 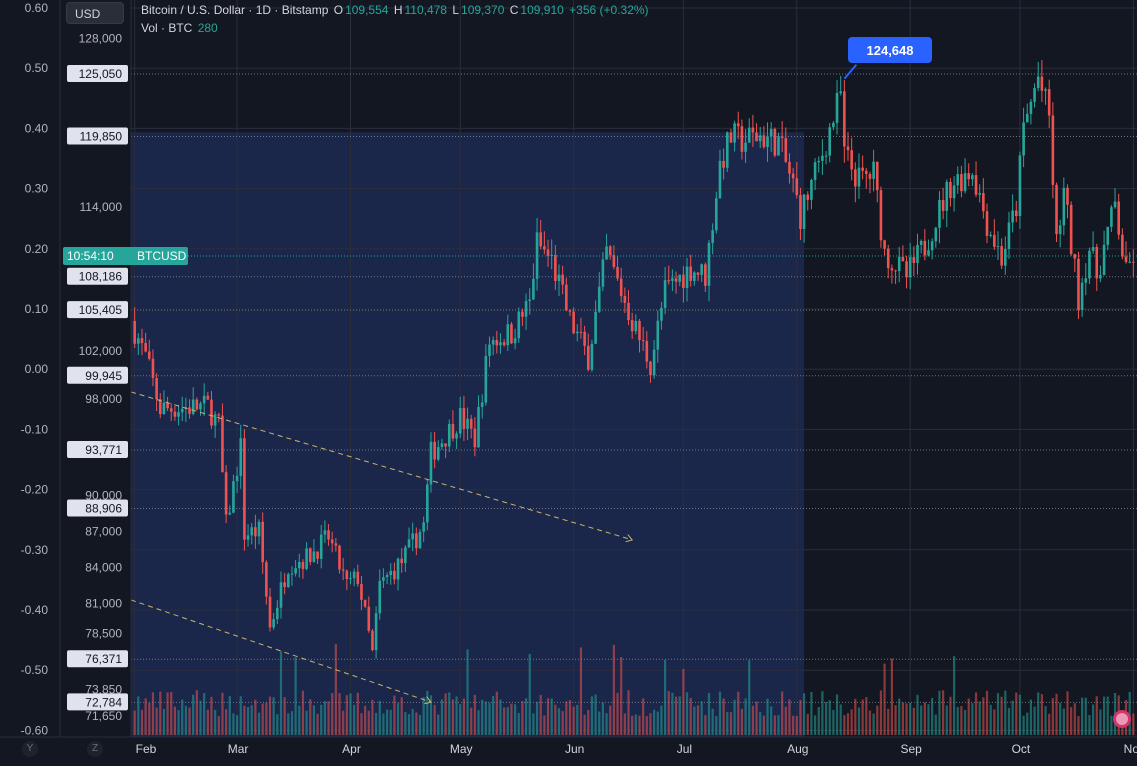 What do you see at coordinates (125, 255) in the screenshot?
I see `current-price-tag` at bounding box center [125, 255].